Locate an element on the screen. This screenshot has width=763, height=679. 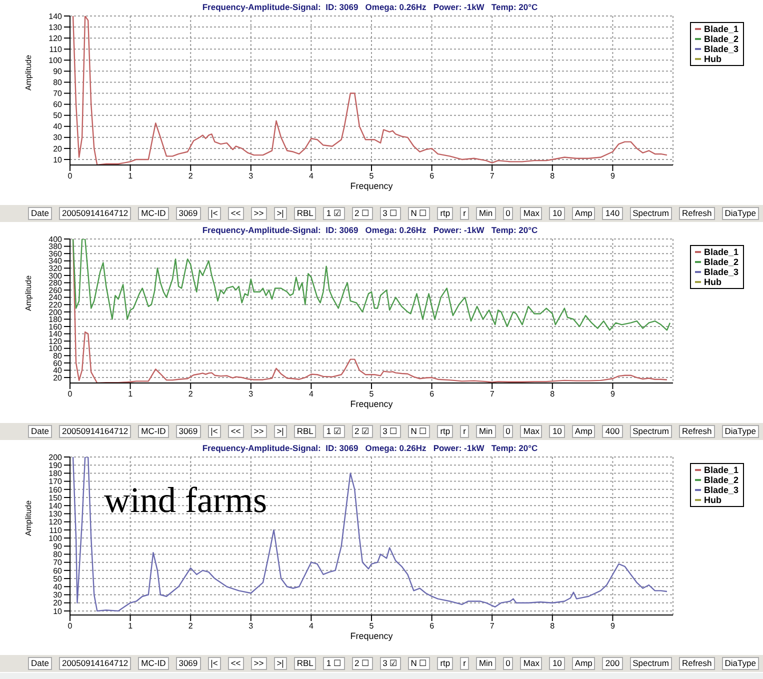
text: 20050914164712 is located at coordinates (95, 213).